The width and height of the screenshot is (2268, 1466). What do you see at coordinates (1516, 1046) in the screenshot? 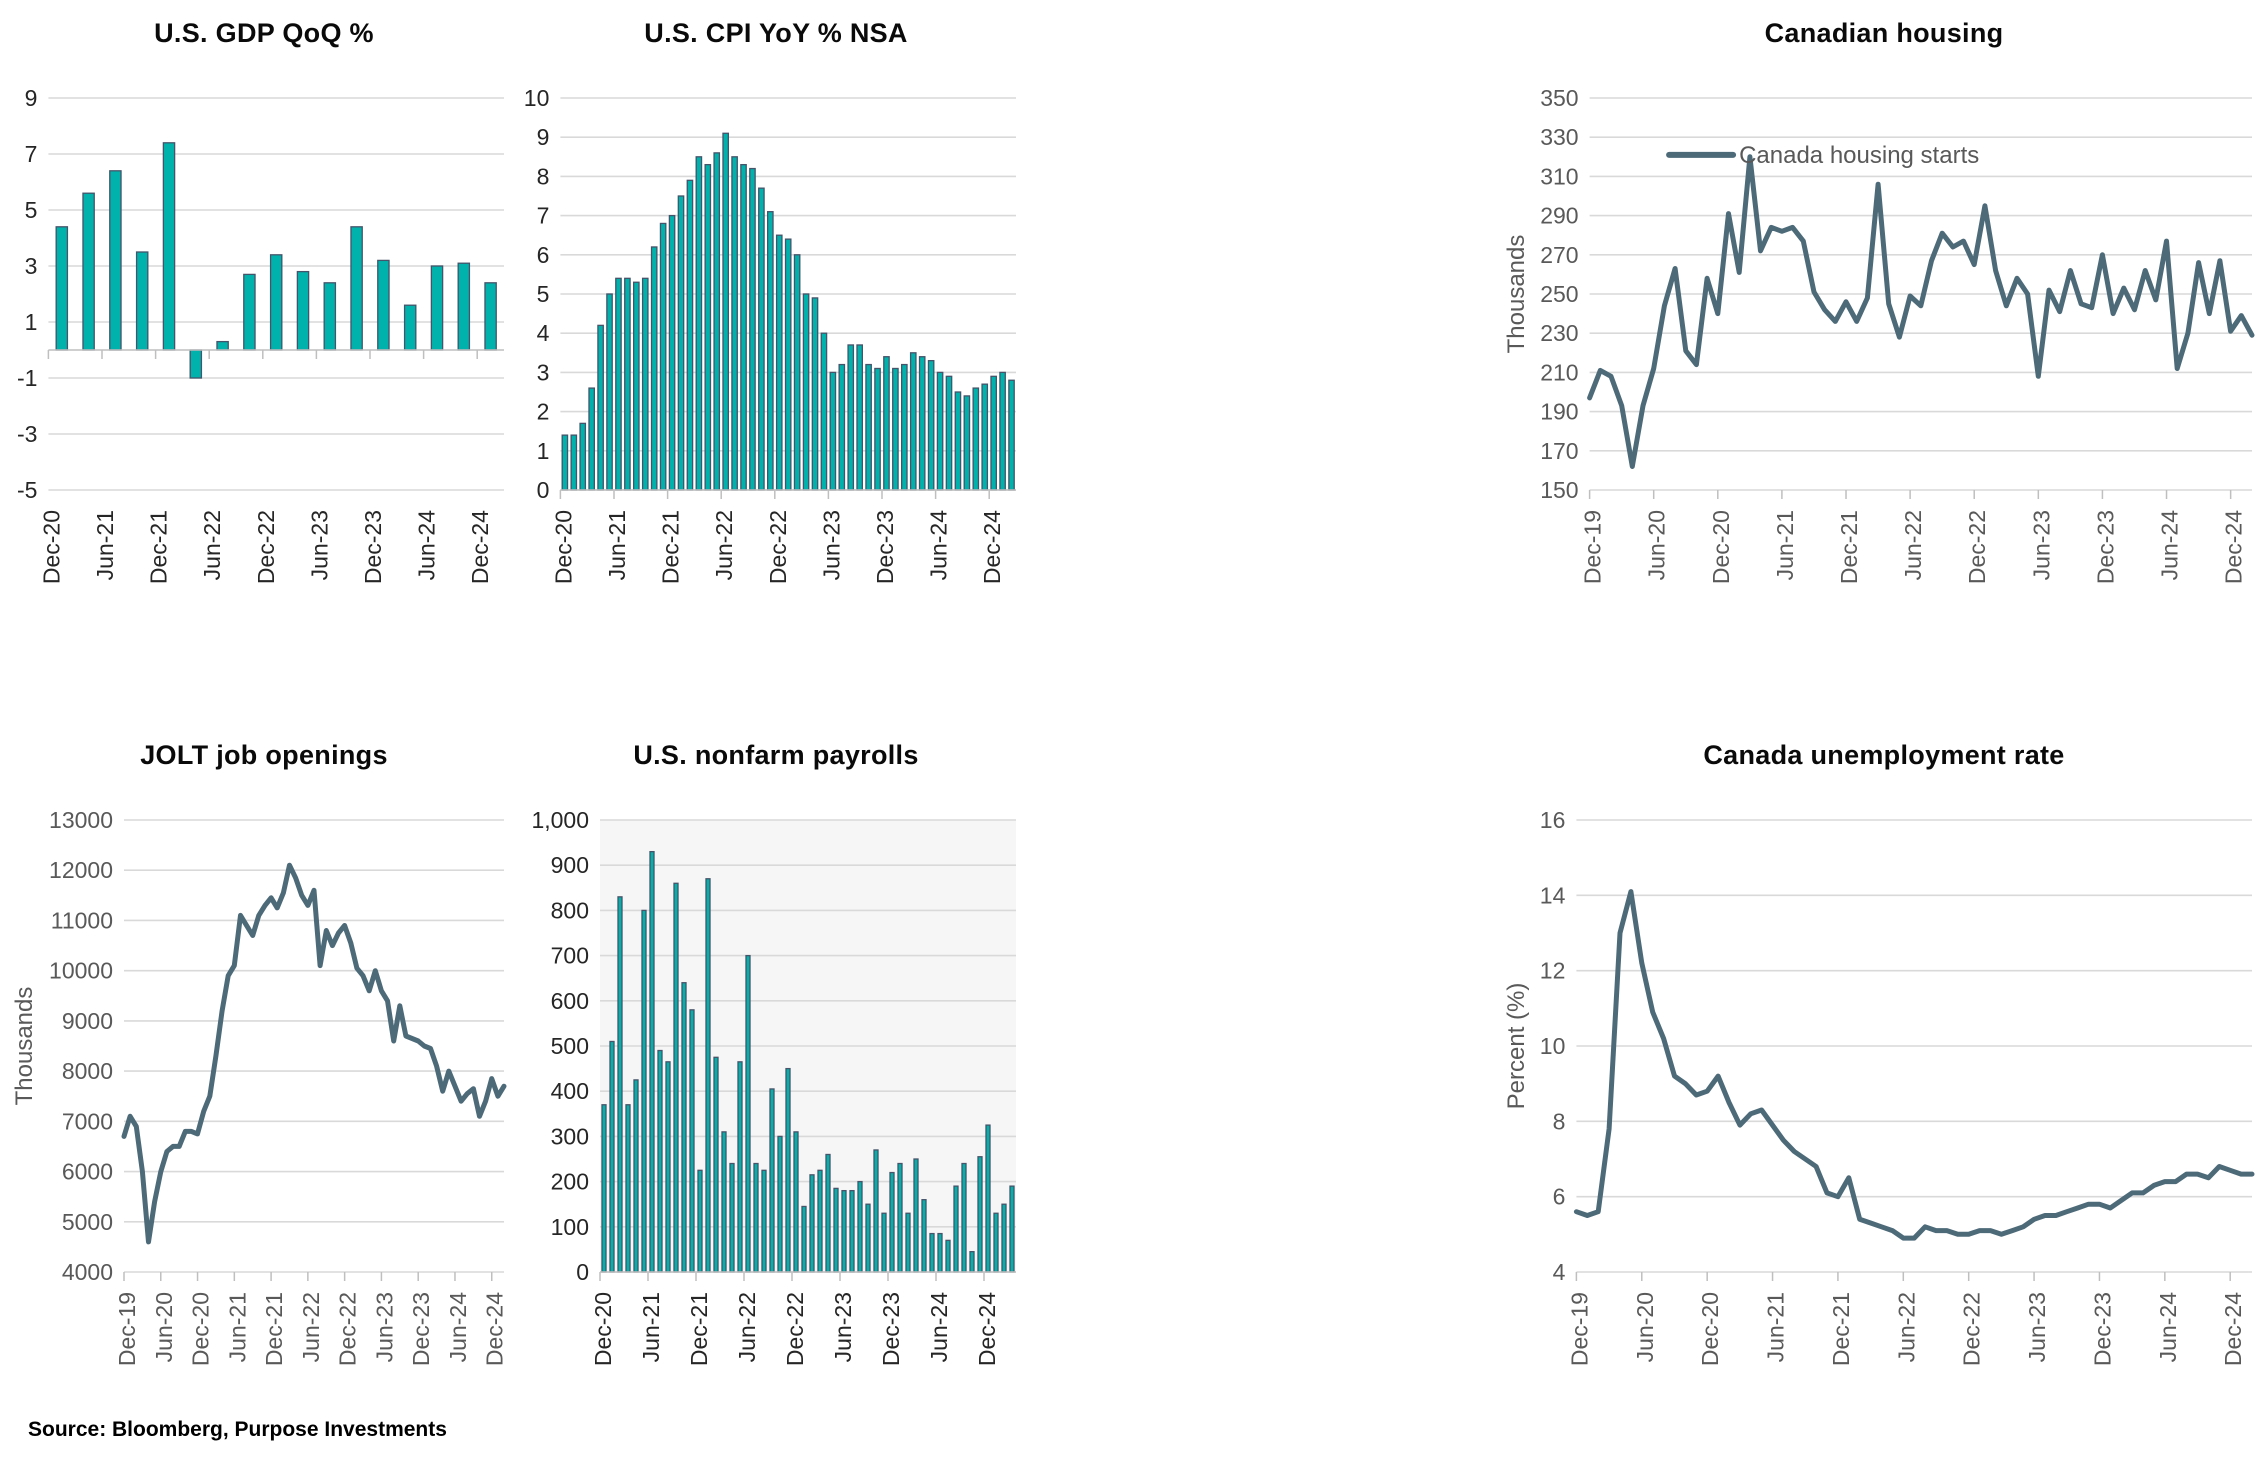
I see `svg-text: Percent (%)` at bounding box center [1516, 1046].